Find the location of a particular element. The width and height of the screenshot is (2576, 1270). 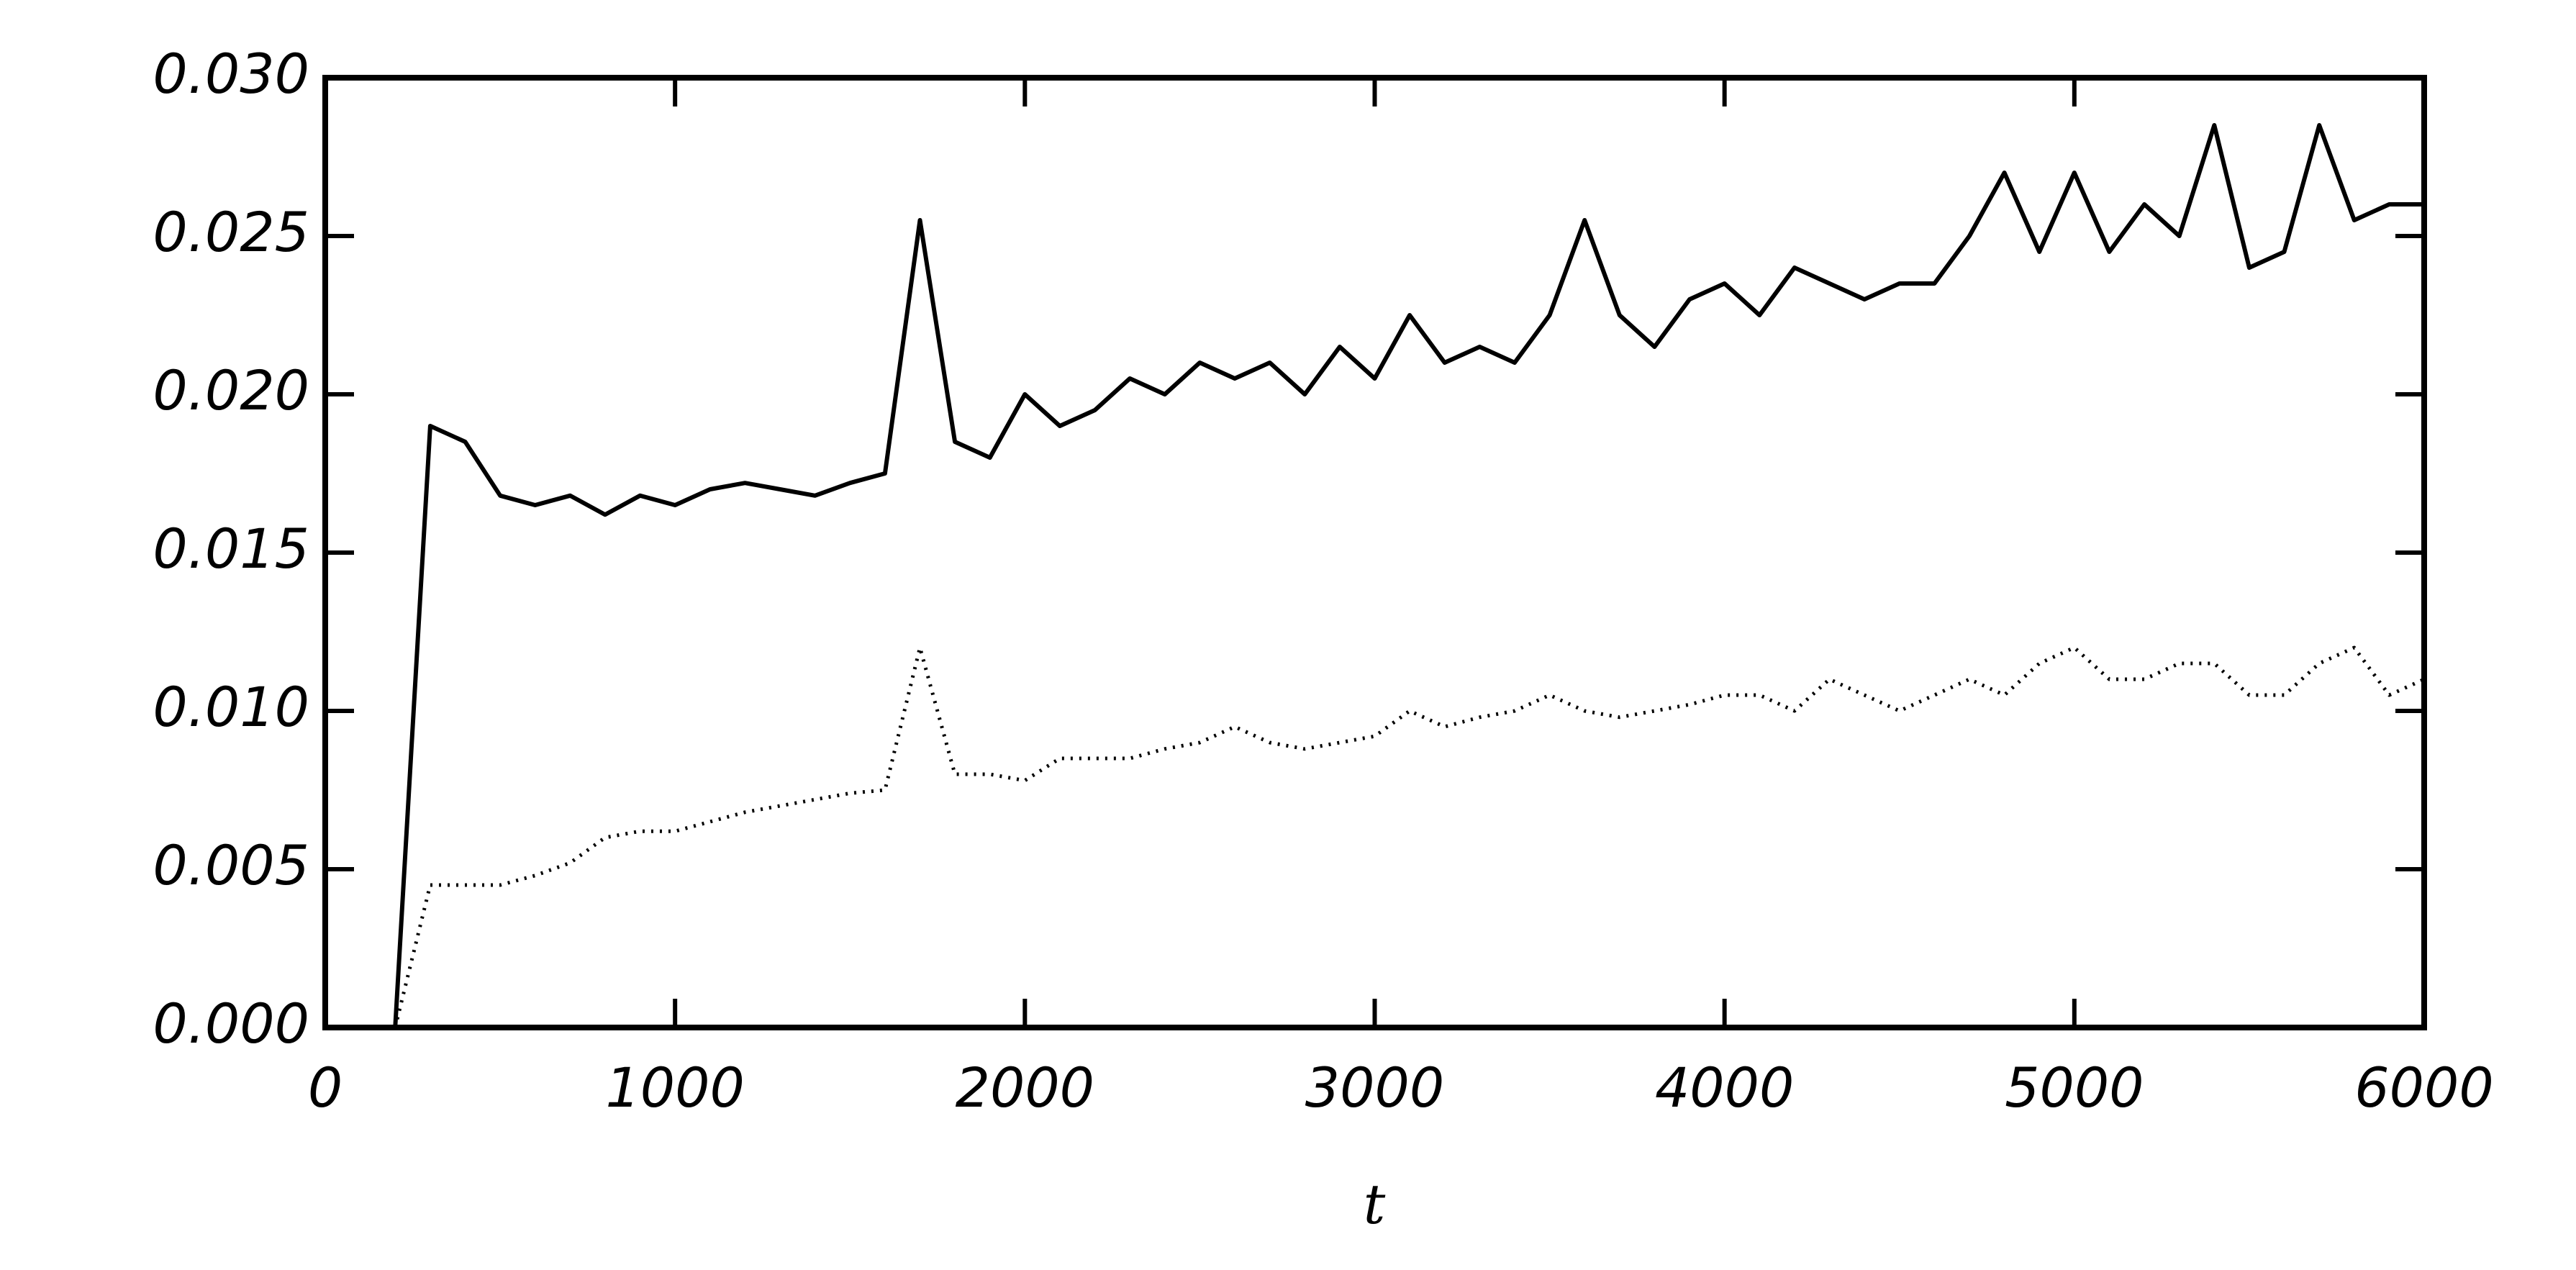

x-axis-label: t is located at coordinates (1375, 1204).